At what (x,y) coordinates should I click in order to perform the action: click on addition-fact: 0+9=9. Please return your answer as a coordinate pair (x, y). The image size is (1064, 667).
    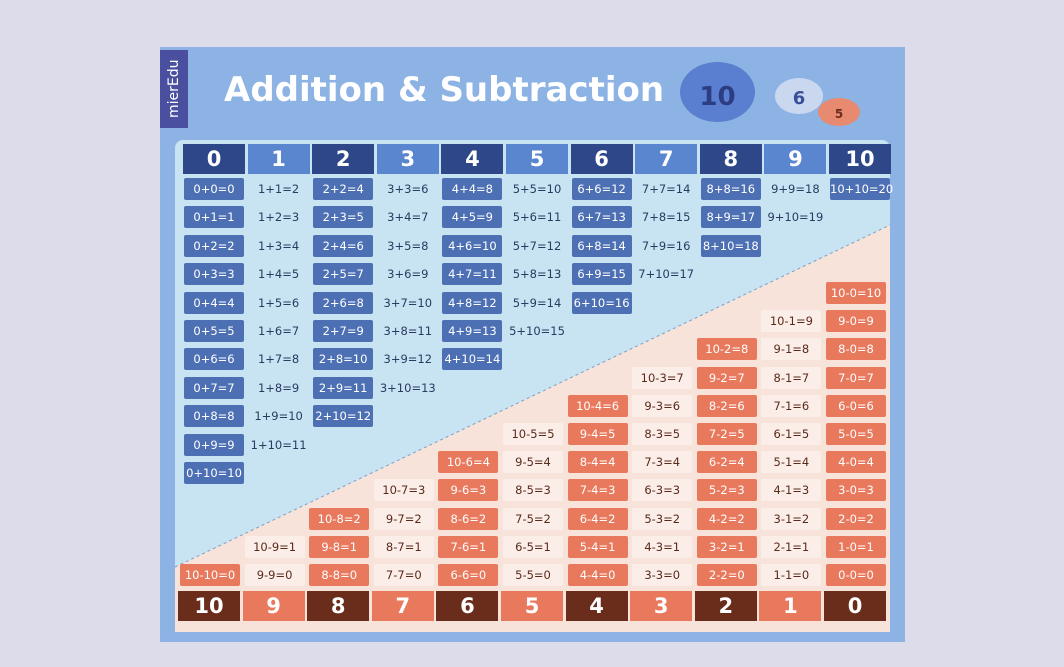
    Looking at the image, I should click on (214, 444).